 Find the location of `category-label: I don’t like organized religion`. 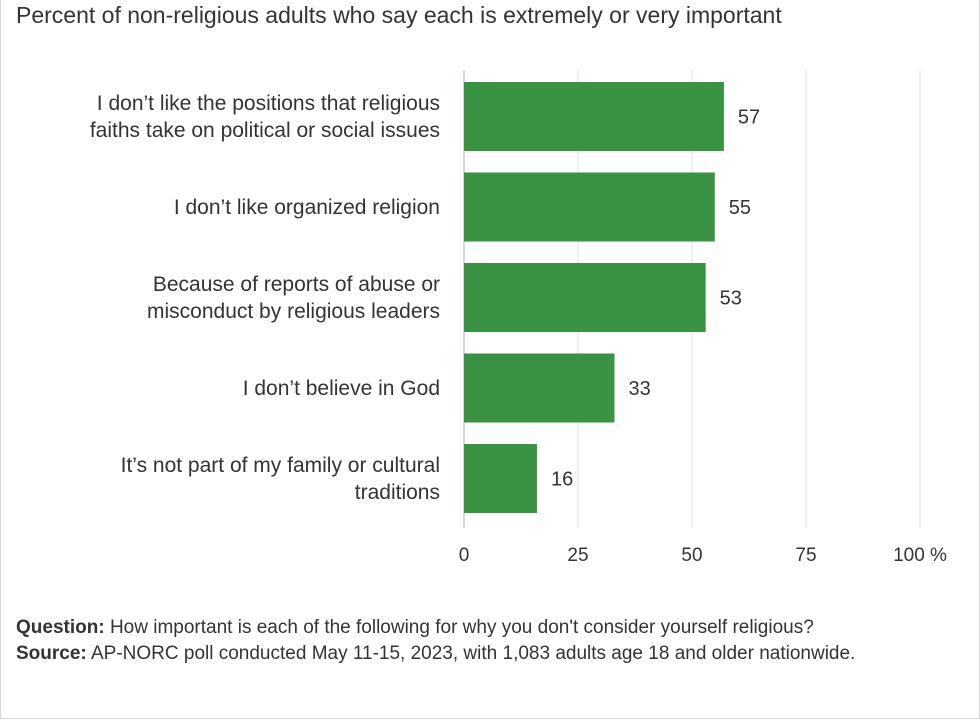

category-label: I don’t like organized religion is located at coordinates (307, 207).